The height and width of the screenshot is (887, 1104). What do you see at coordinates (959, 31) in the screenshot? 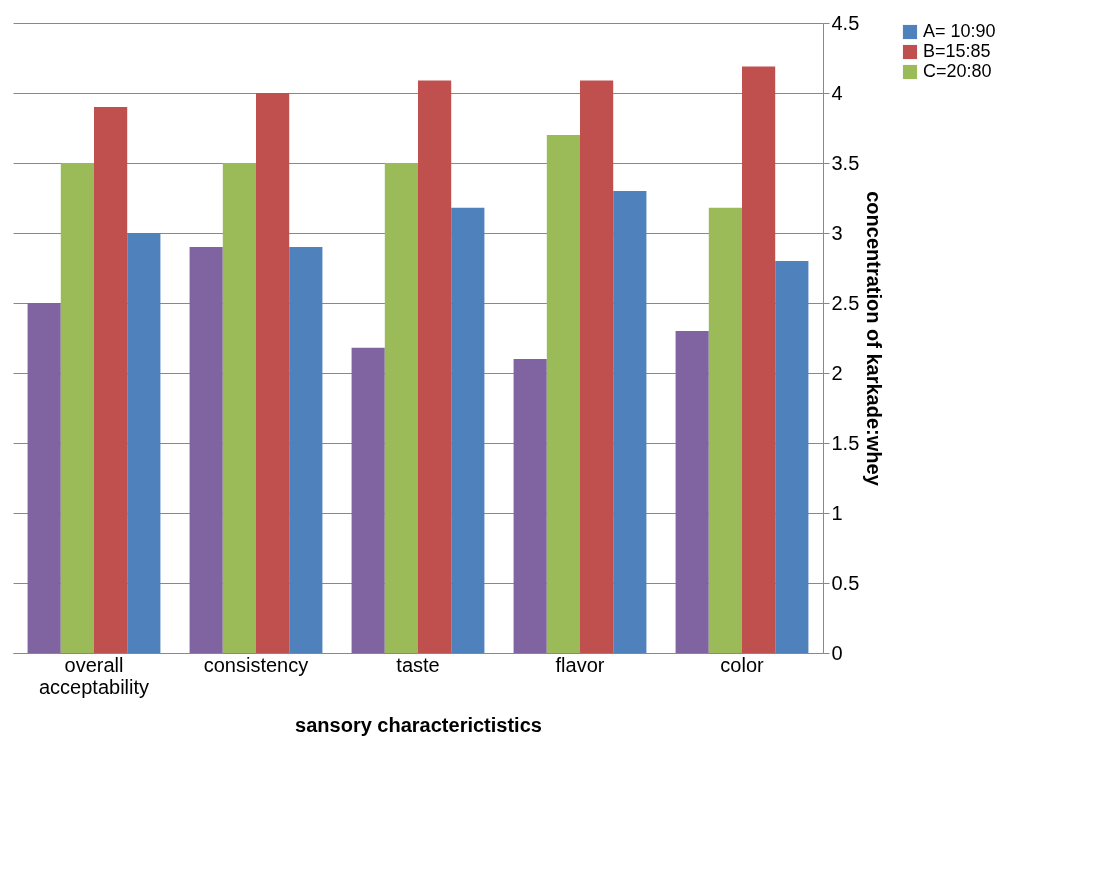
I see `legend-label: A= 10:90` at bounding box center [959, 31].